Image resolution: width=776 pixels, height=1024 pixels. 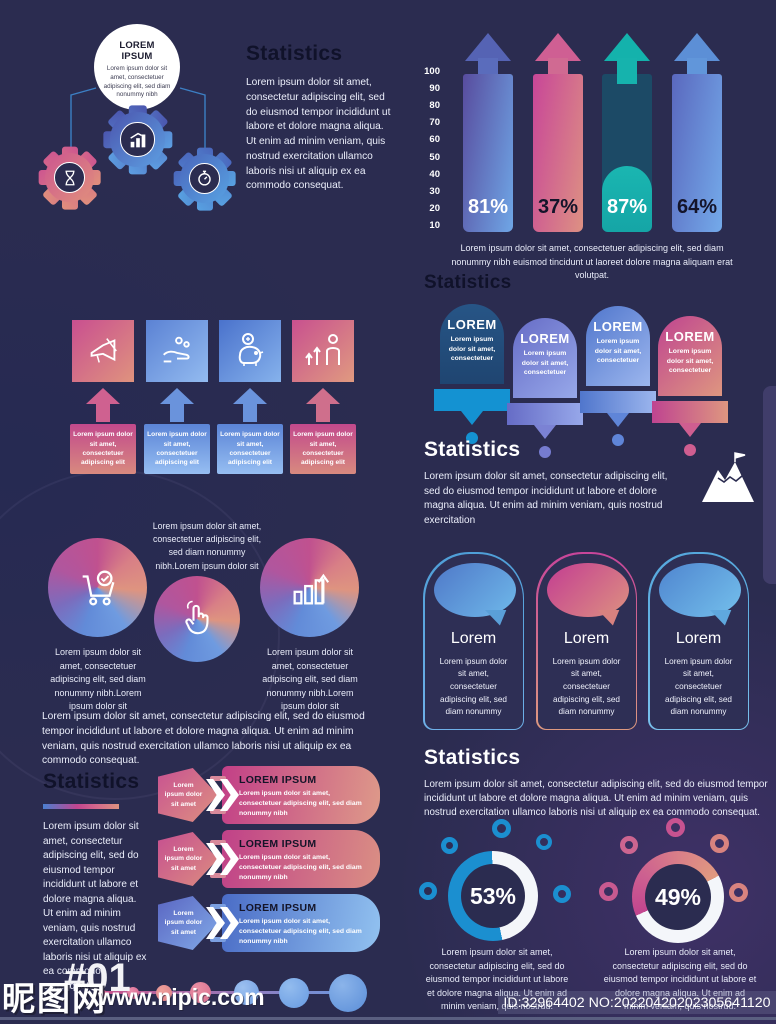 I want to click on bar-value-label: 81%, so click(x=488, y=207).